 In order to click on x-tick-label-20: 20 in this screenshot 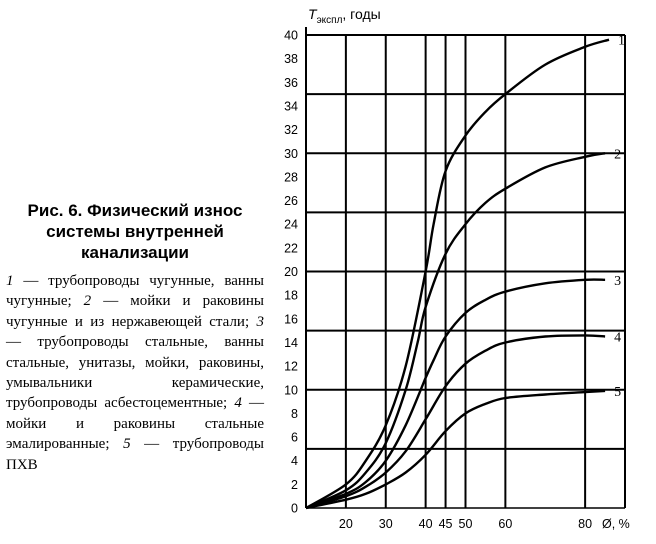, I will do `click(346, 524)`.